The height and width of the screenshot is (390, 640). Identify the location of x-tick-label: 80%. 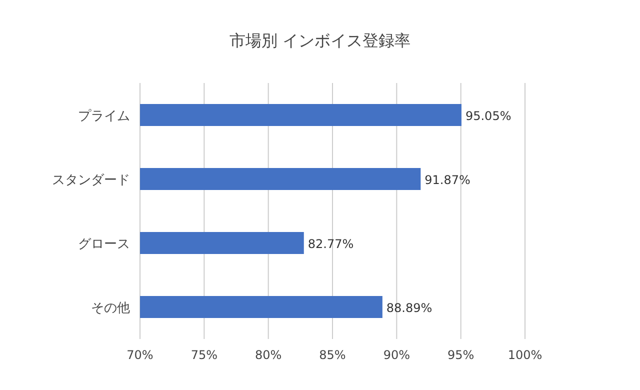
(268, 355).